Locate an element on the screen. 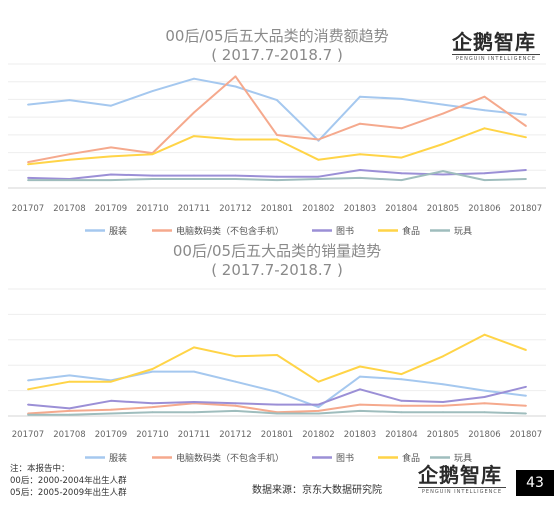 The height and width of the screenshot is (509, 554). chart1-subtitle: ( 2017.7-2018.7 ) is located at coordinates (277, 55).